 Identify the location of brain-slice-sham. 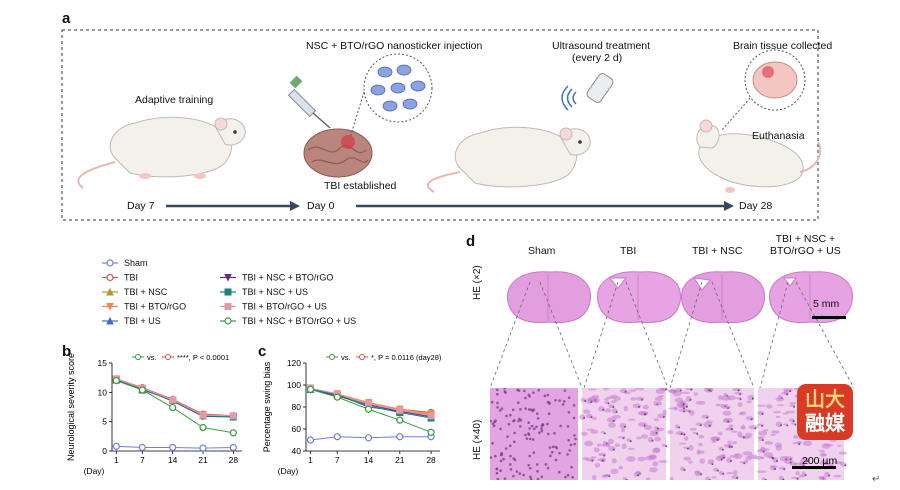
(549, 297).